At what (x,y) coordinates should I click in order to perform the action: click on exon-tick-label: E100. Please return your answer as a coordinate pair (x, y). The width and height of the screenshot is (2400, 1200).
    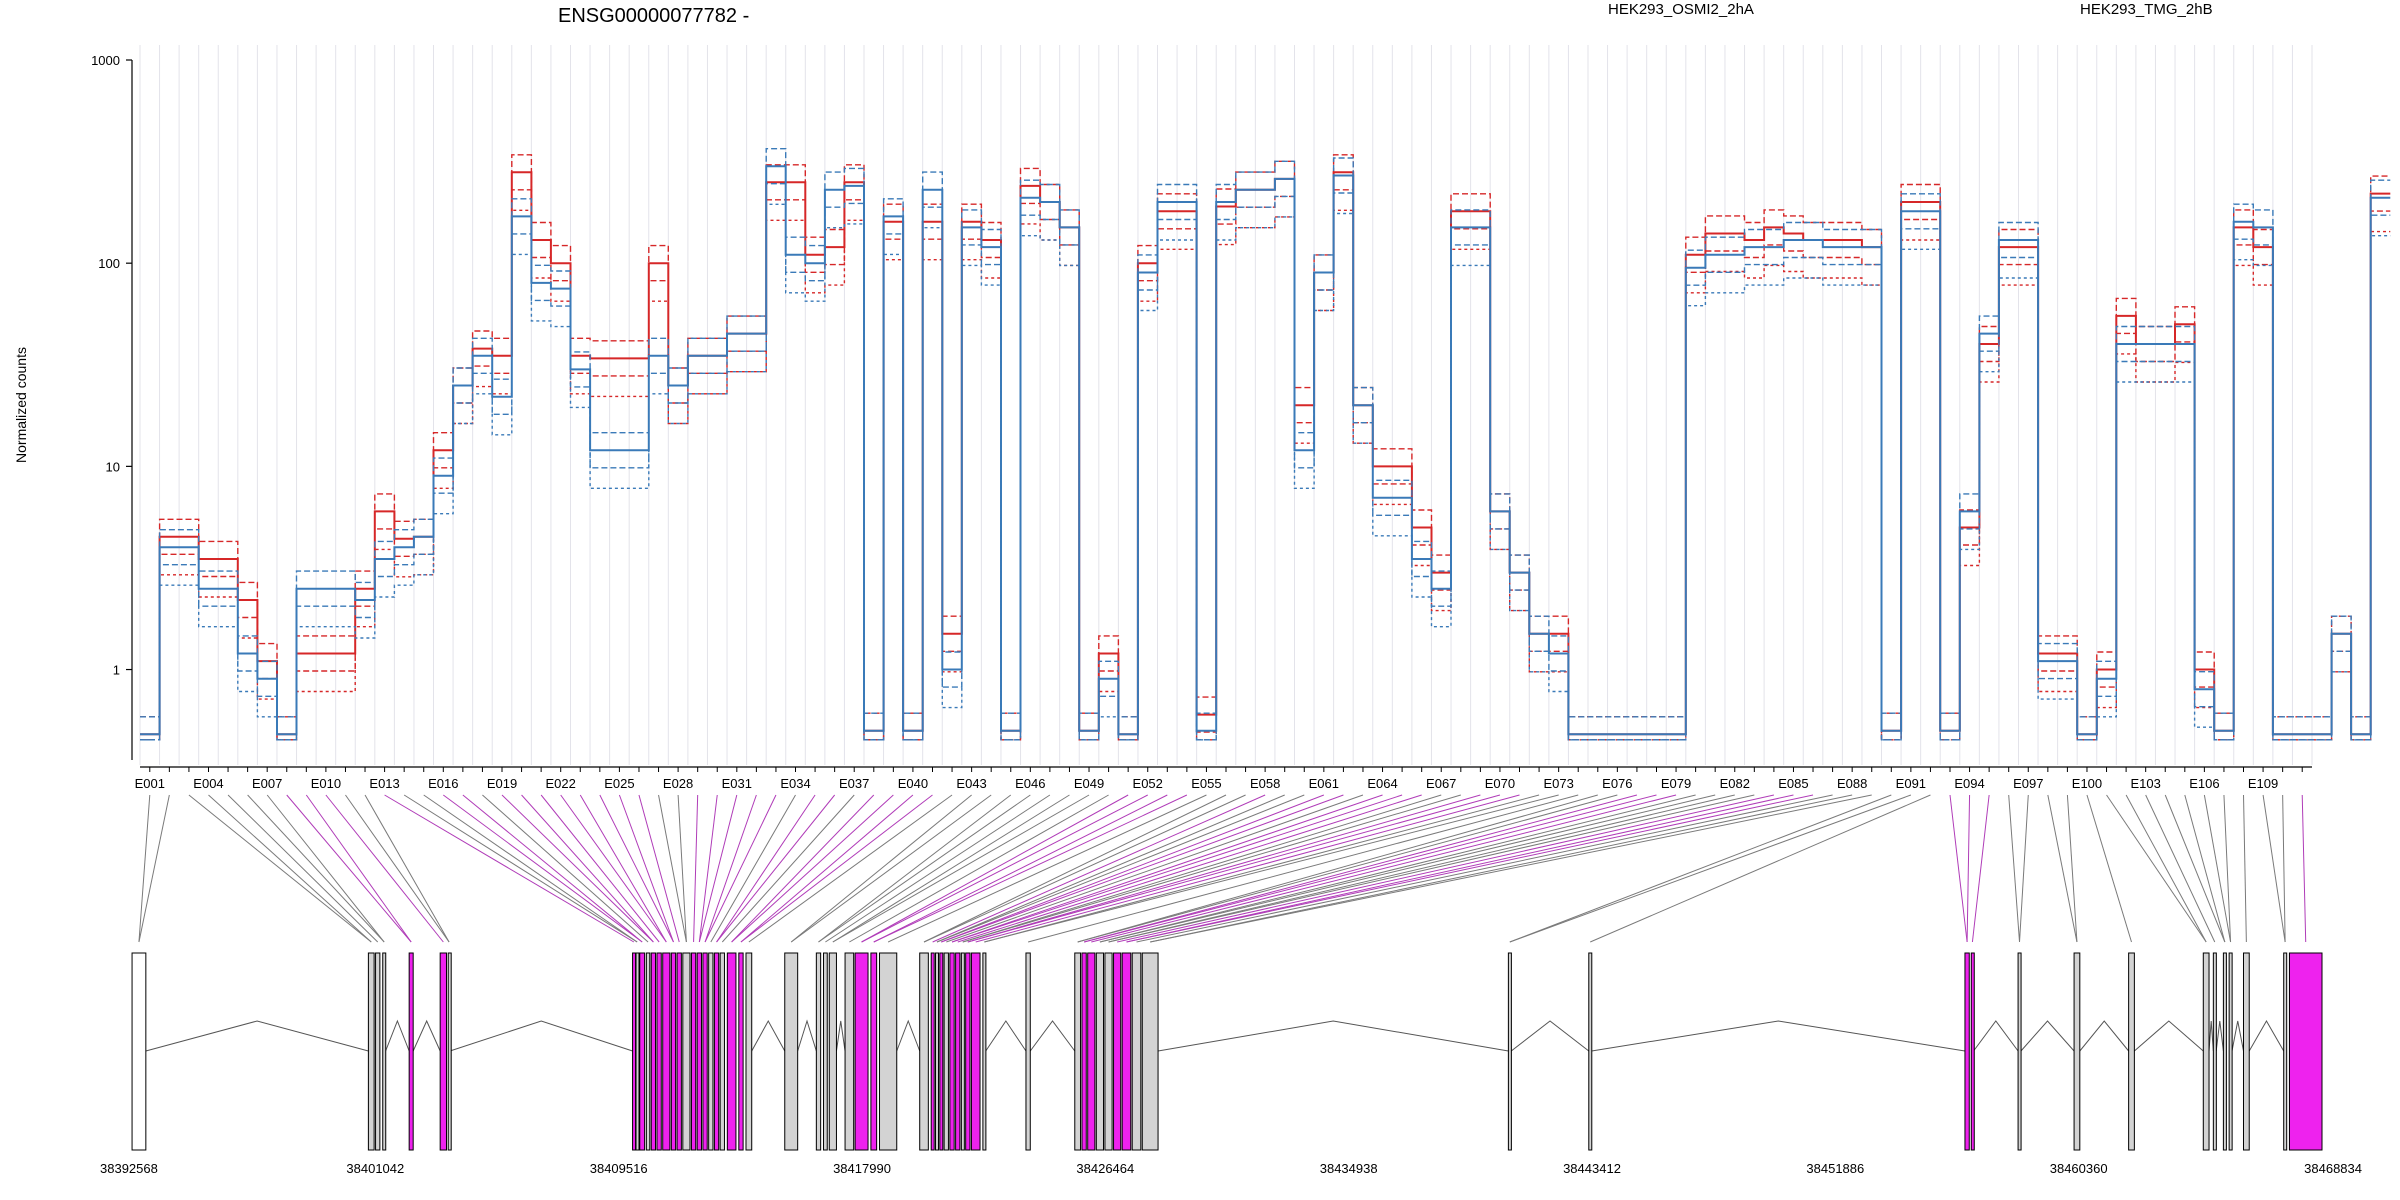
    Looking at the image, I should click on (2087, 783).